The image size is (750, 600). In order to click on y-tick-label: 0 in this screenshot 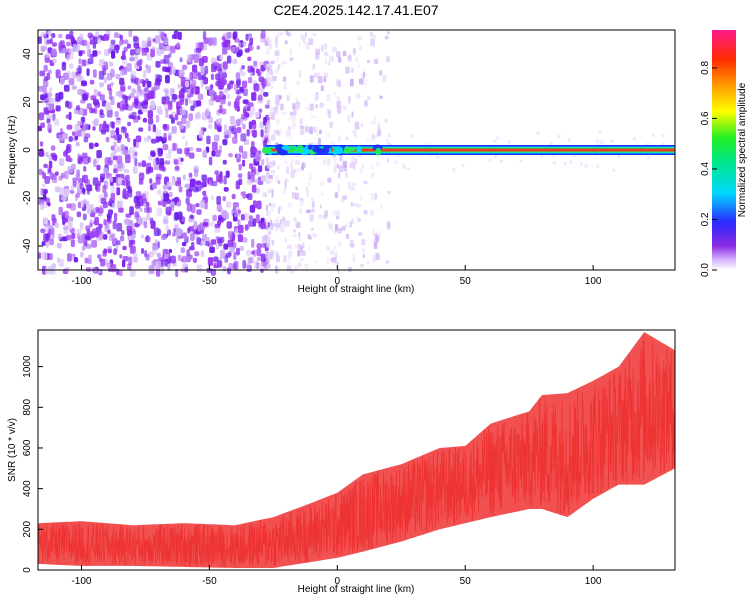, I will do `click(27, 570)`.